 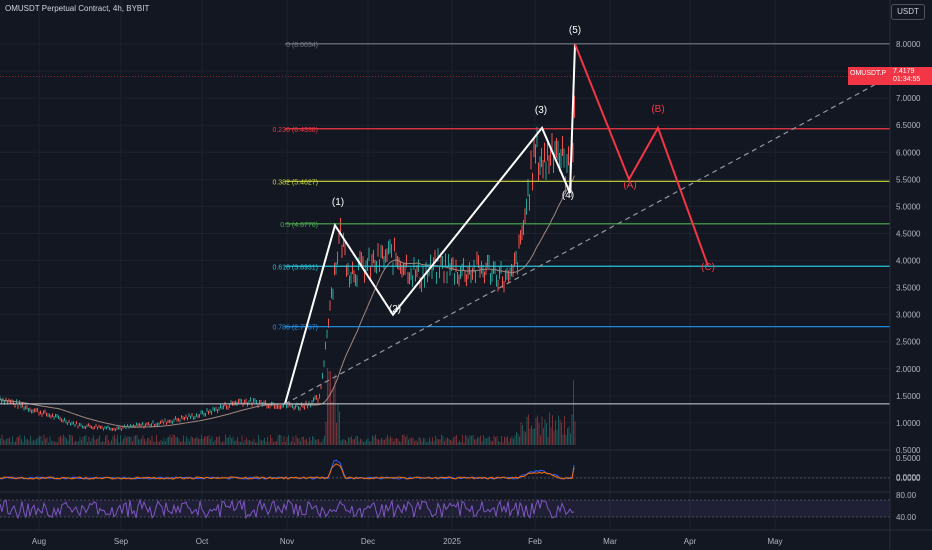 What do you see at coordinates (908, 98) in the screenshot?
I see `y-tick-label: 7.0000` at bounding box center [908, 98].